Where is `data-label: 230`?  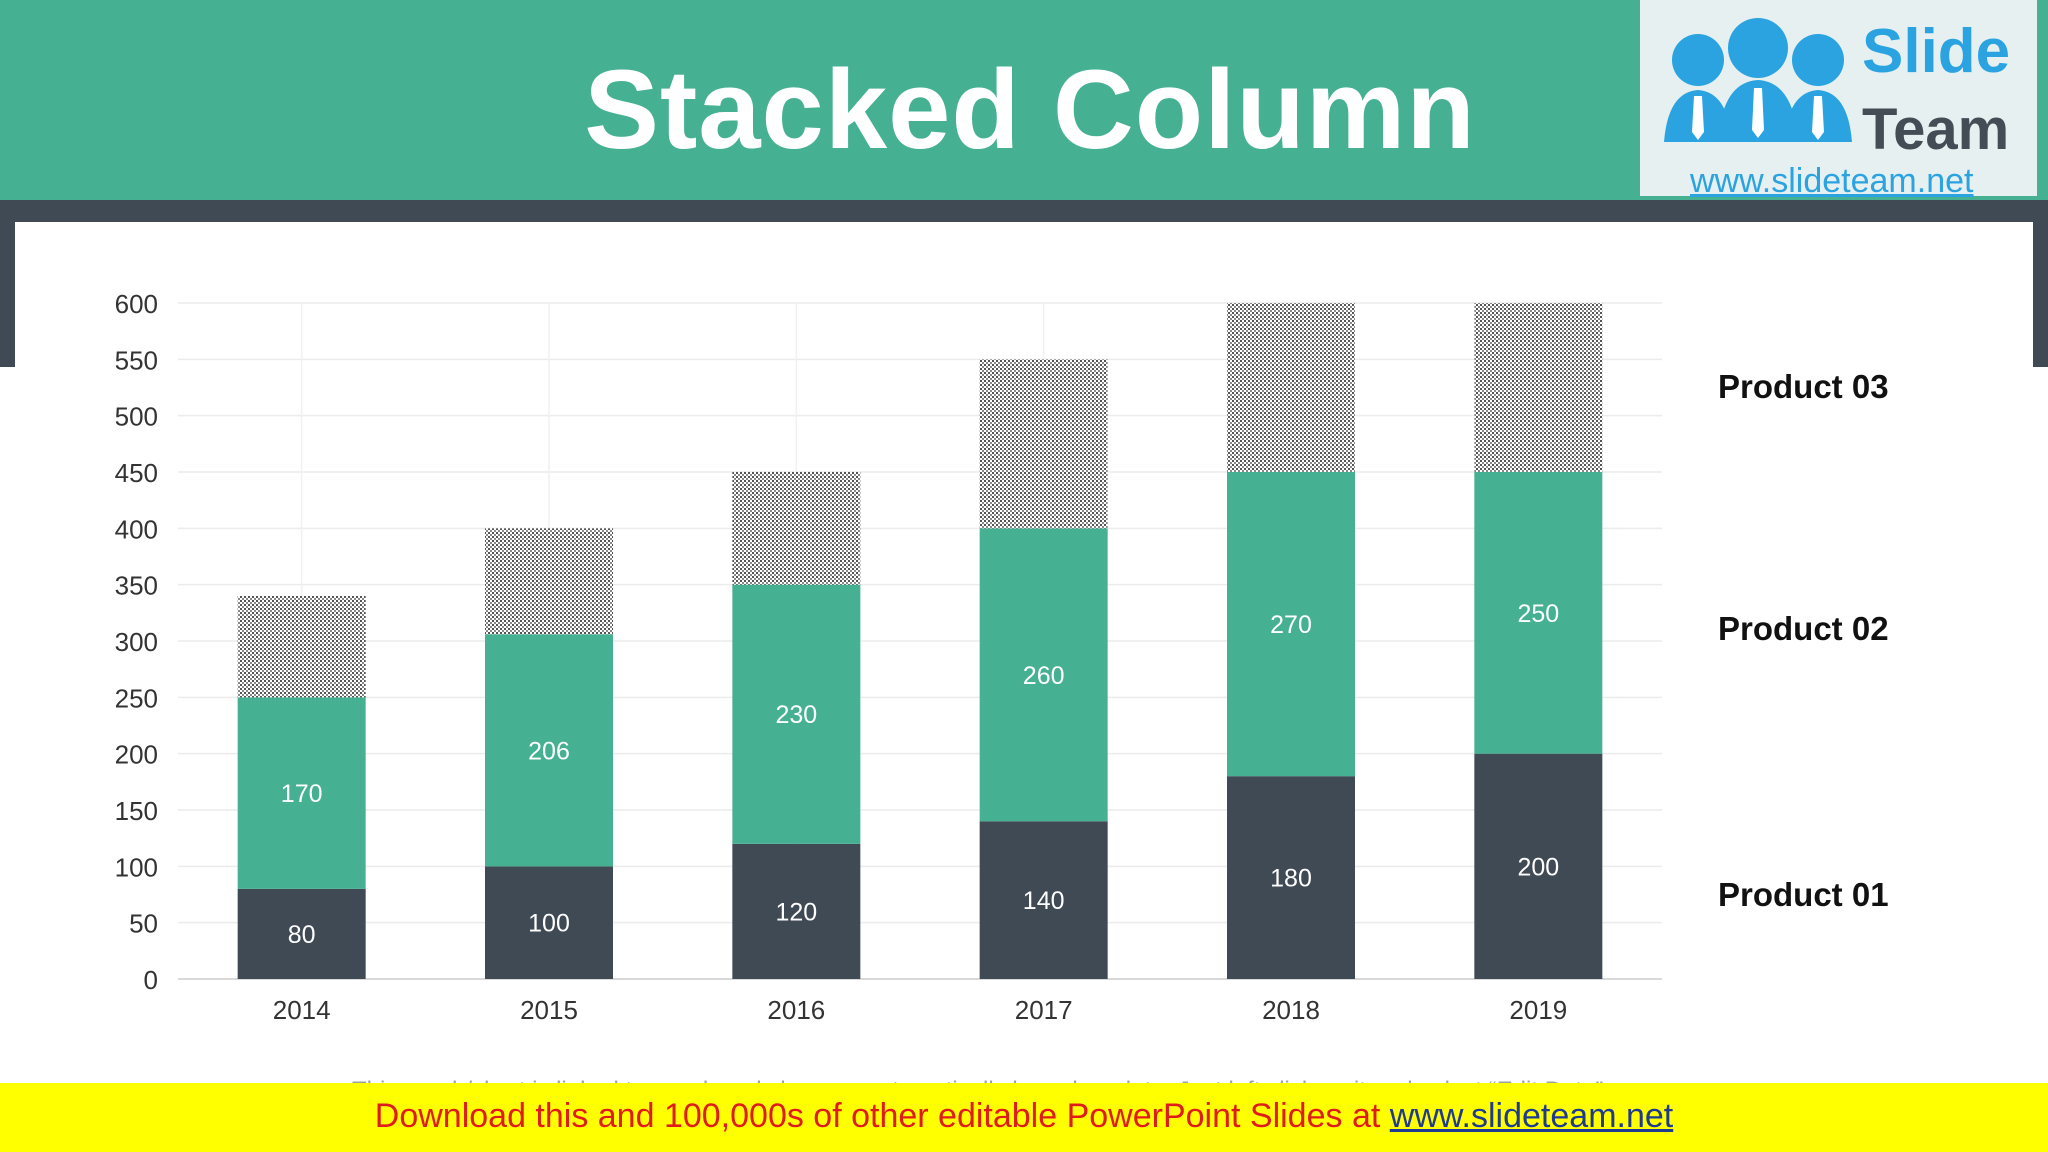 data-label: 230 is located at coordinates (796, 715).